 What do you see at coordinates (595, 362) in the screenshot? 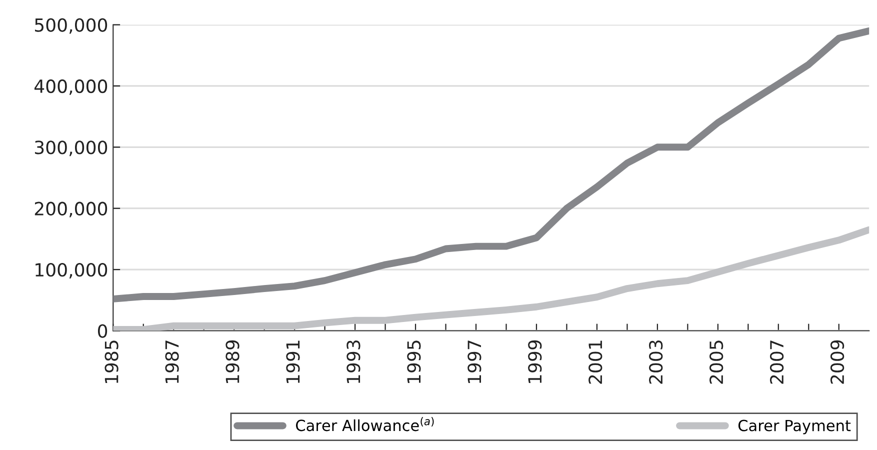
I see `x-tick-label: 2001` at bounding box center [595, 362].